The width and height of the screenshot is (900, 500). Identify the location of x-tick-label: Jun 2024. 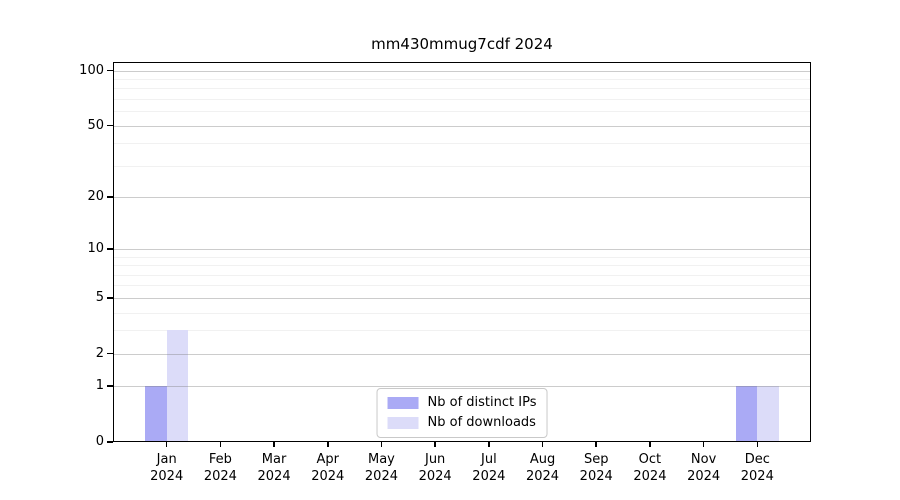
(435, 468).